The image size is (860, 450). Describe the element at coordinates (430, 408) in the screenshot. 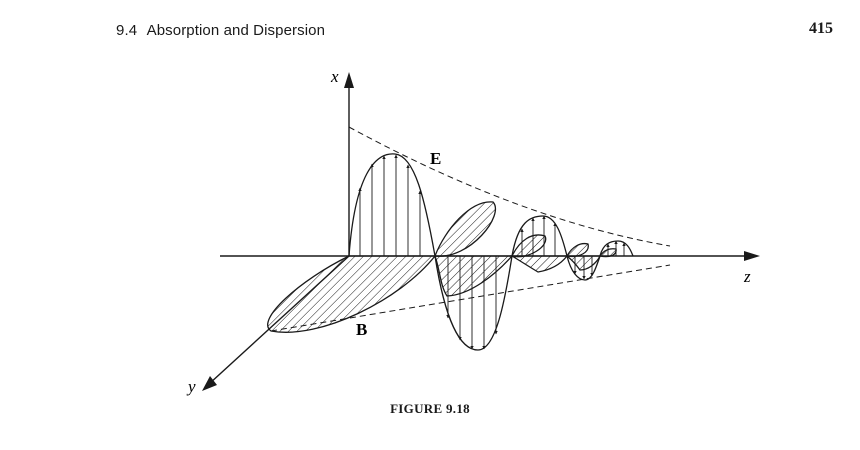

I see `figure-caption: FIGURE 9.18` at that location.